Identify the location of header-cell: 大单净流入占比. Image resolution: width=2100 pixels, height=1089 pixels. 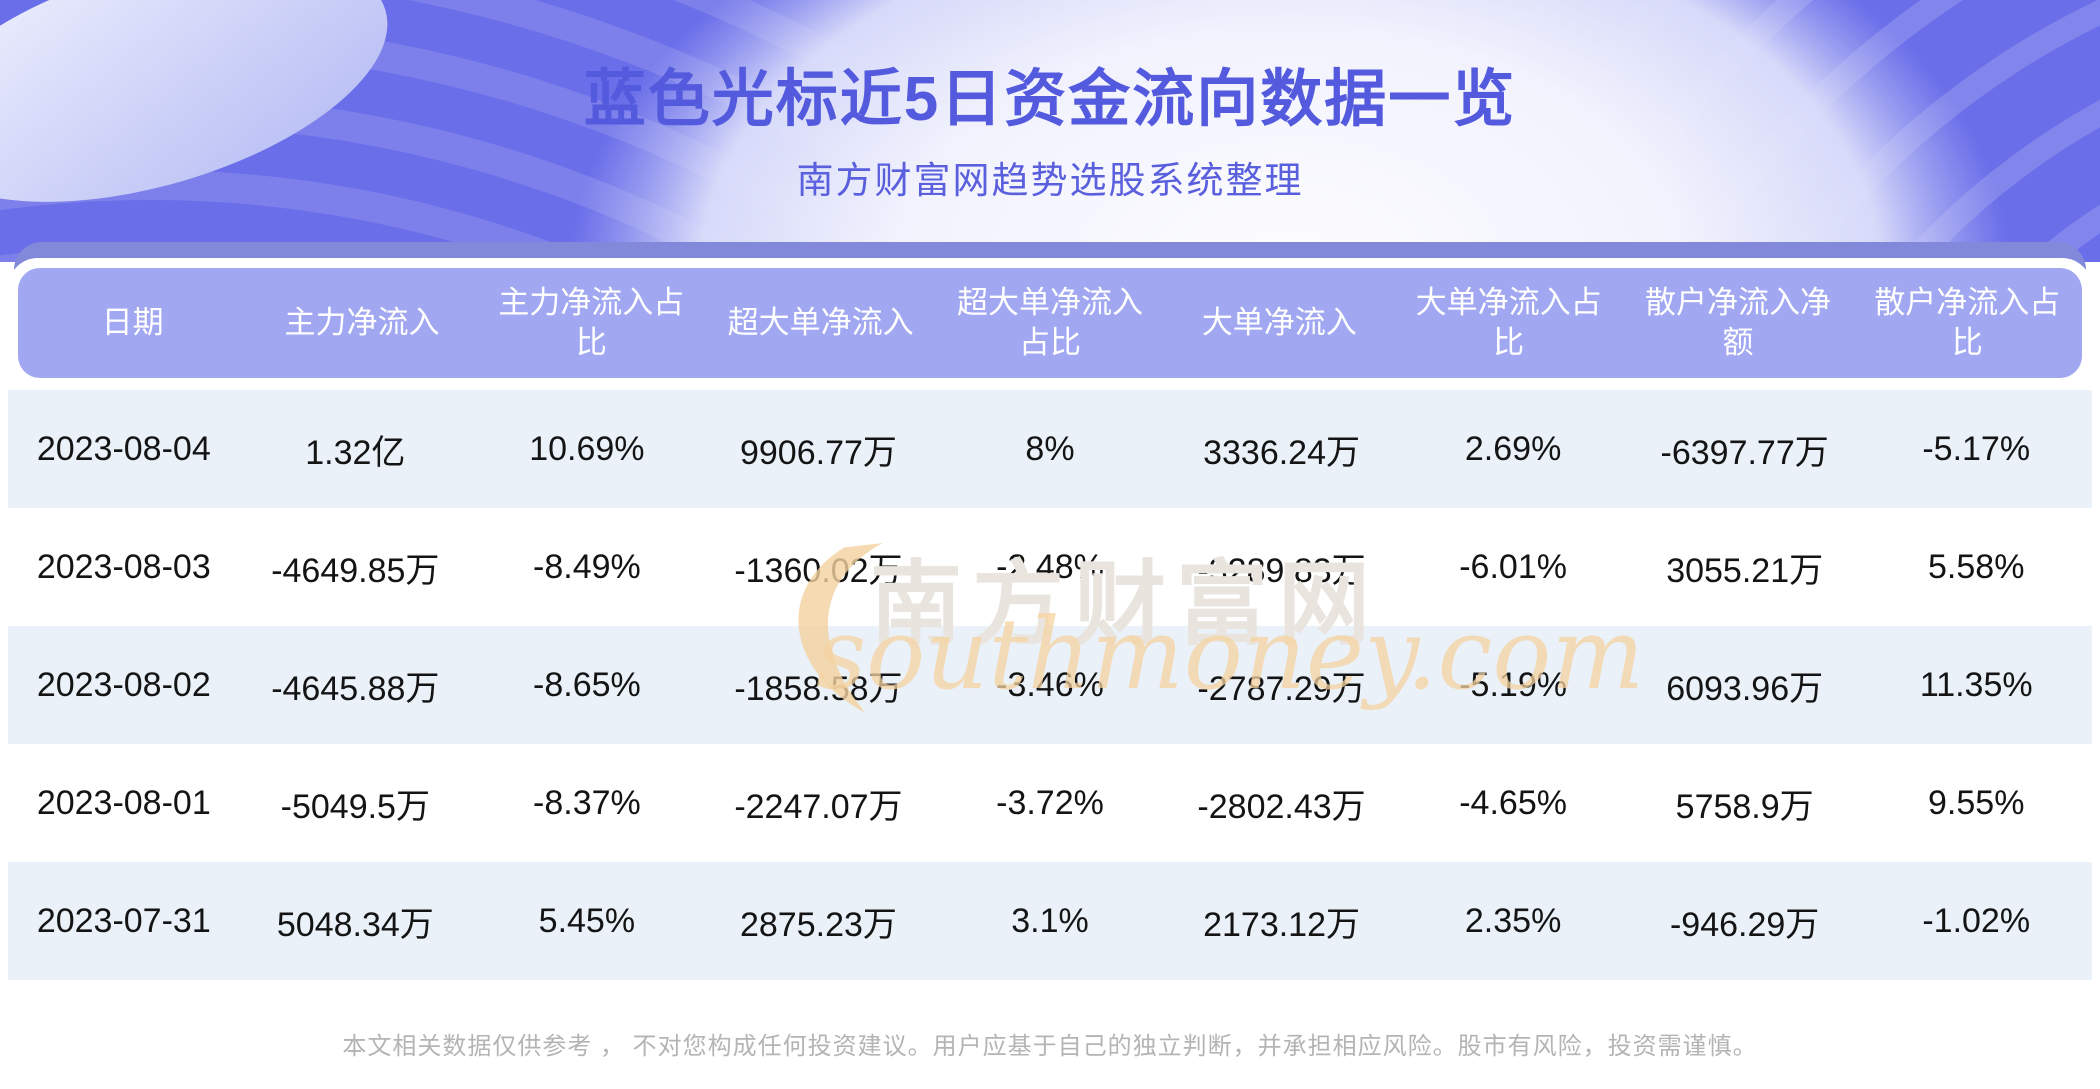
(1508, 322).